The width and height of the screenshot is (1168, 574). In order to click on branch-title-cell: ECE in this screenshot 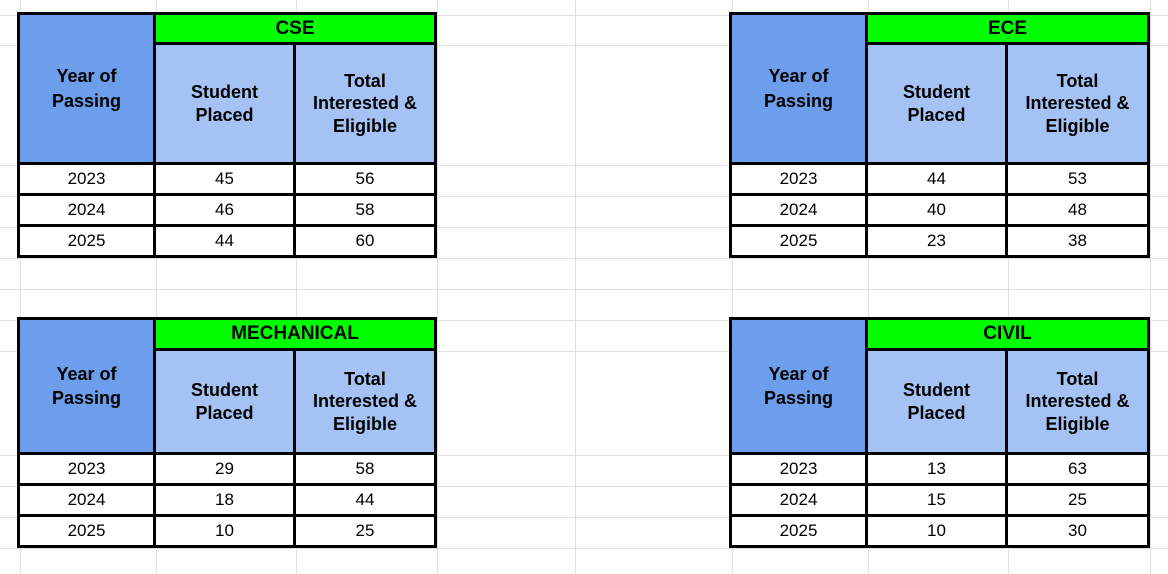, I will do `click(1009, 30)`.